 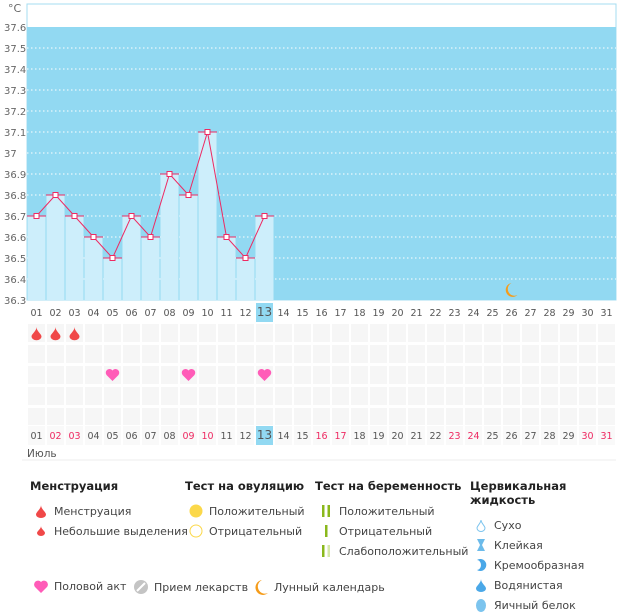 What do you see at coordinates (326, 511) in the screenshot?
I see `two-lines-icon` at bounding box center [326, 511].